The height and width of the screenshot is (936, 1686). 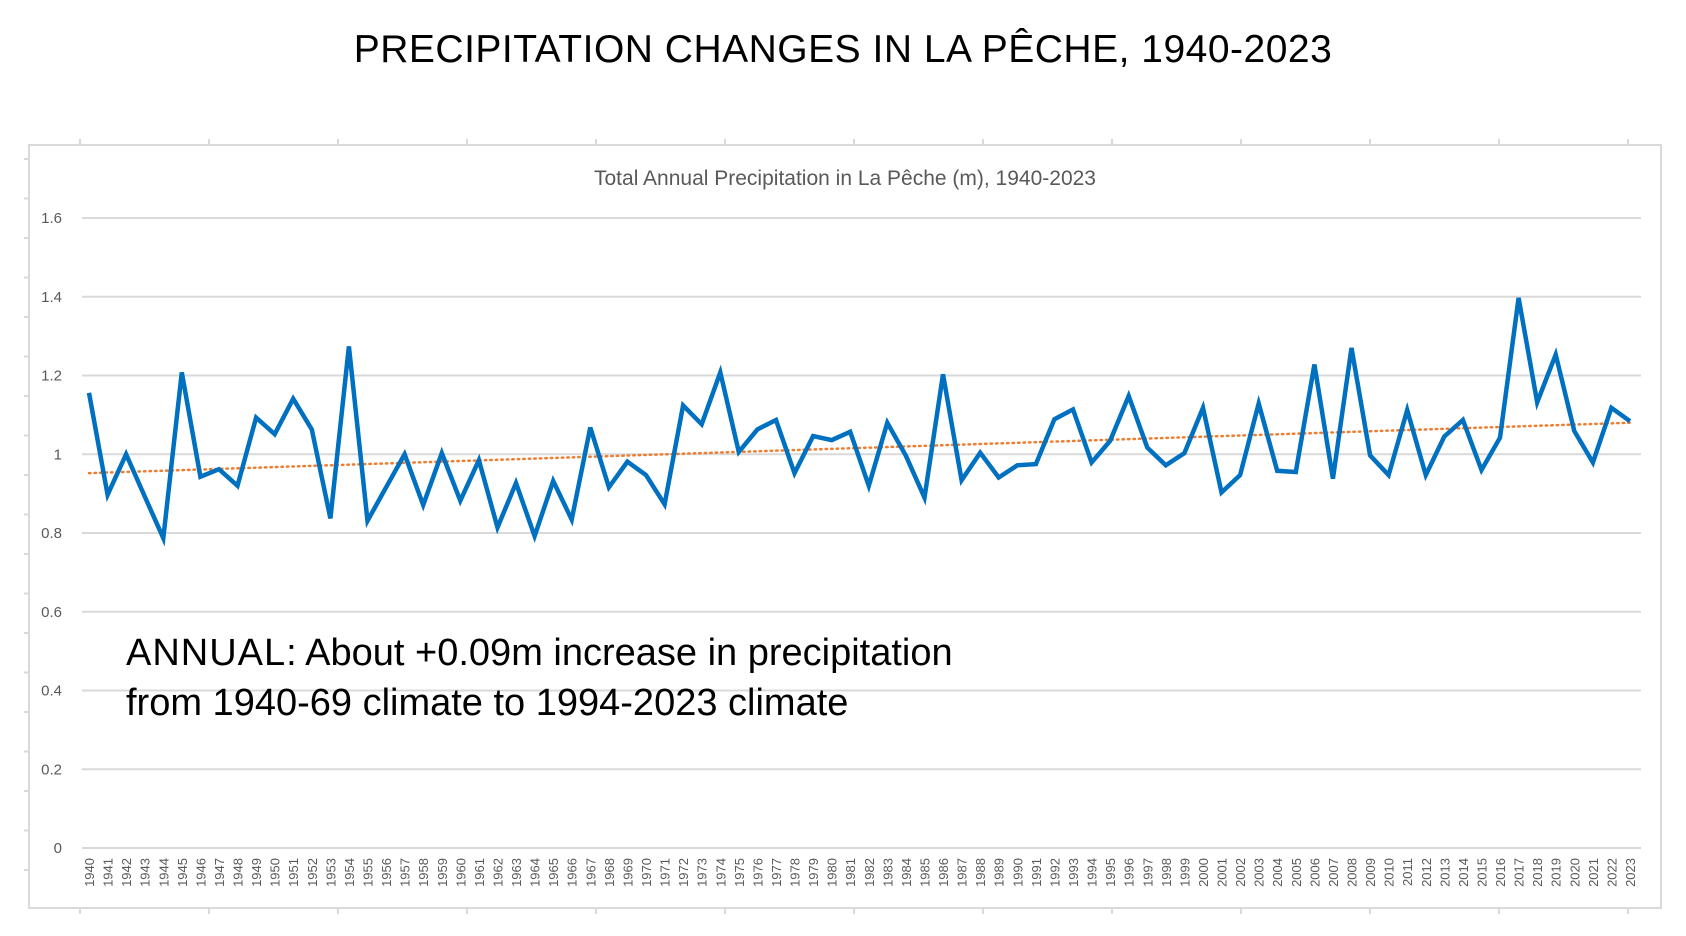 I want to click on x-tick-label: 1985, so click(x=924, y=872).